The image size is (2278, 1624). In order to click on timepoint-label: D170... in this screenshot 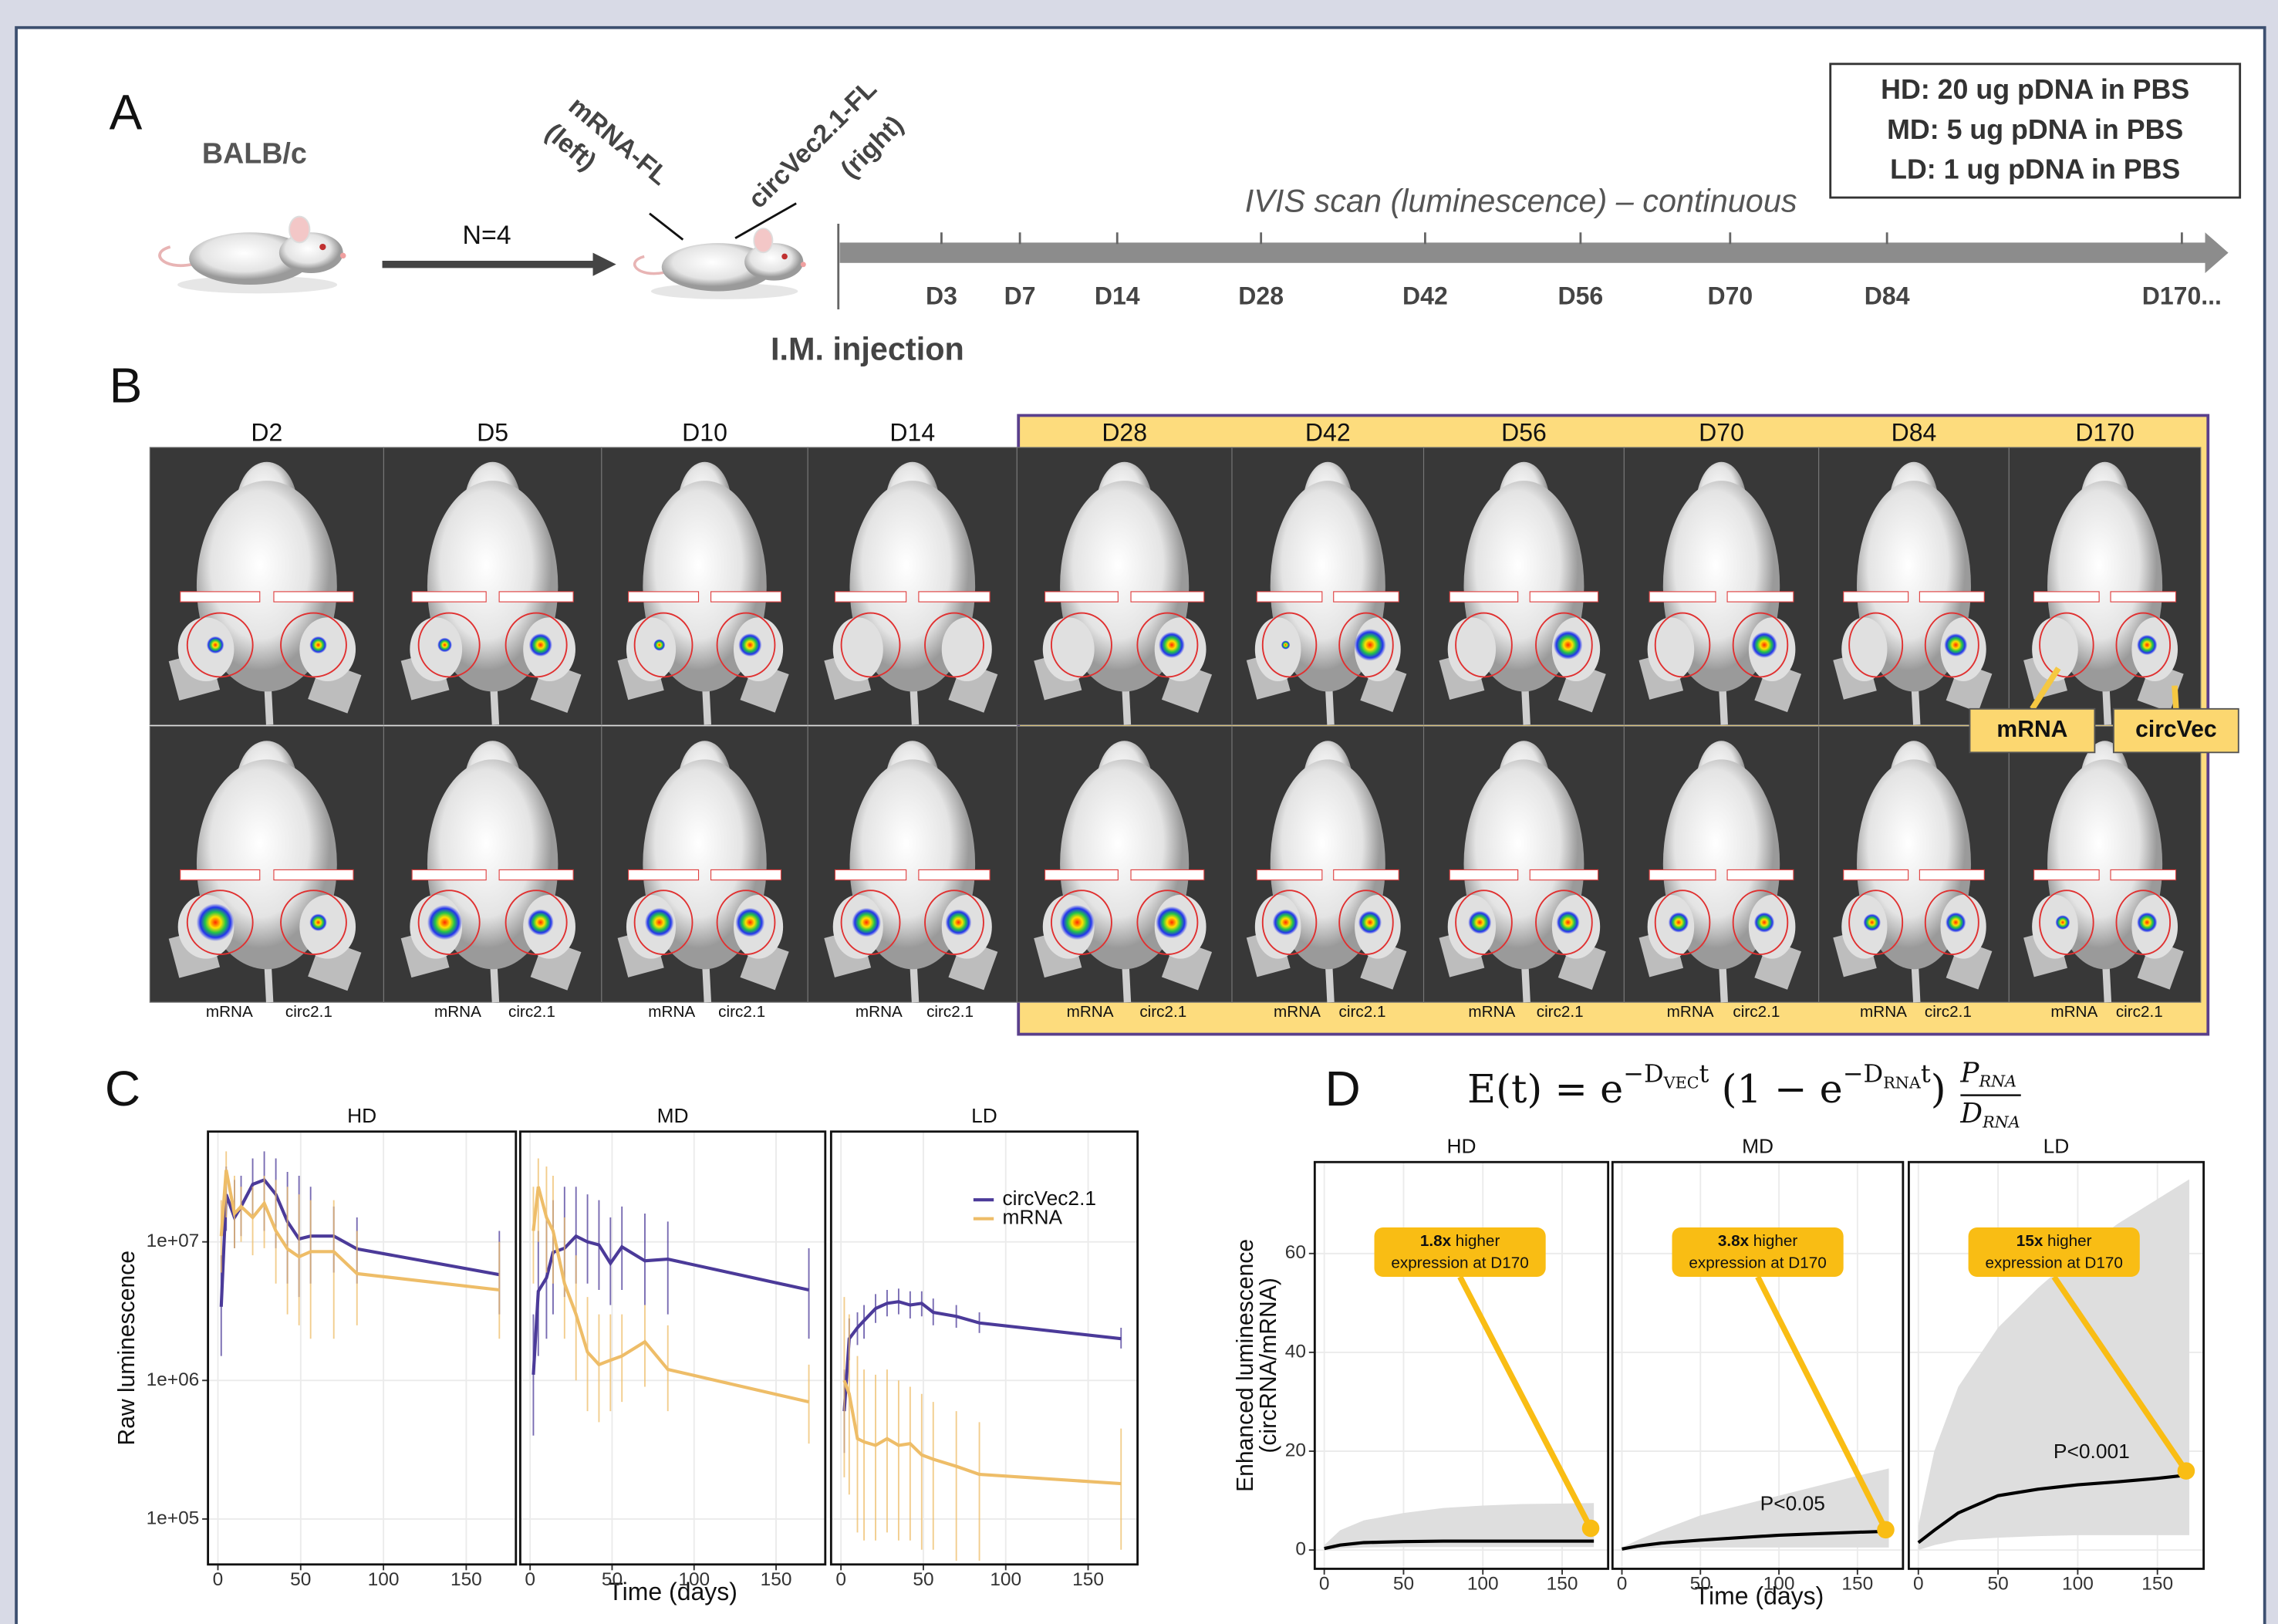, I will do `click(2182, 295)`.